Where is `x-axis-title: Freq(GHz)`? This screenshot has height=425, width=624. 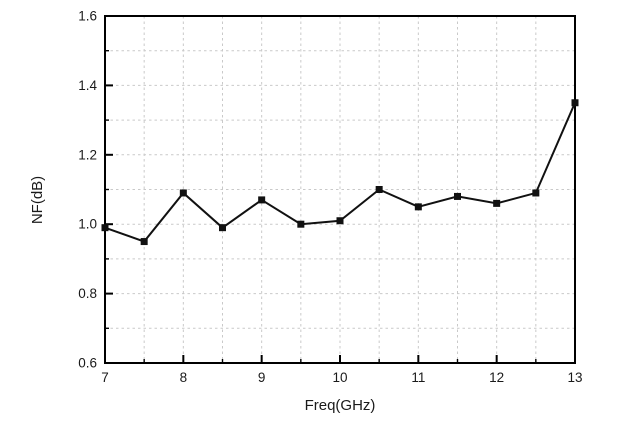 x-axis-title: Freq(GHz) is located at coordinates (340, 405).